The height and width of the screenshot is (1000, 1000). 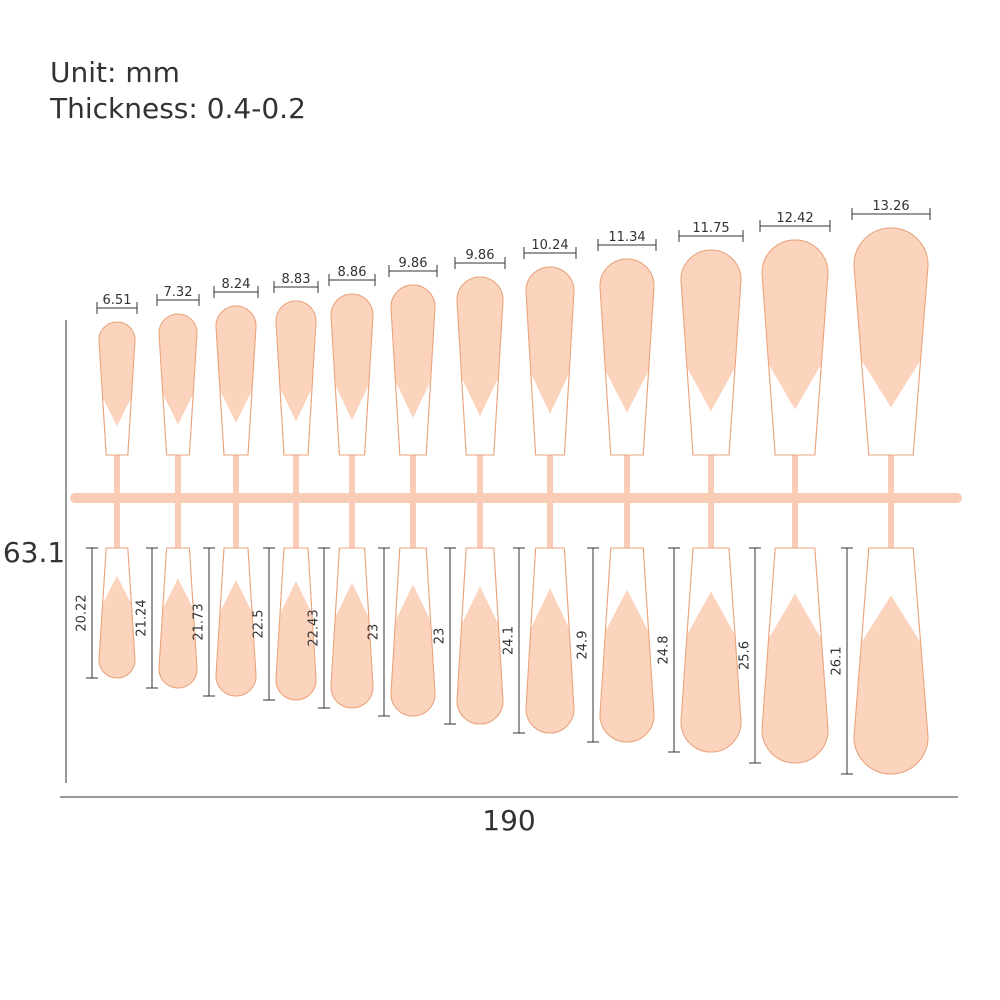 I want to click on width-value: 11.34, so click(x=626, y=237).